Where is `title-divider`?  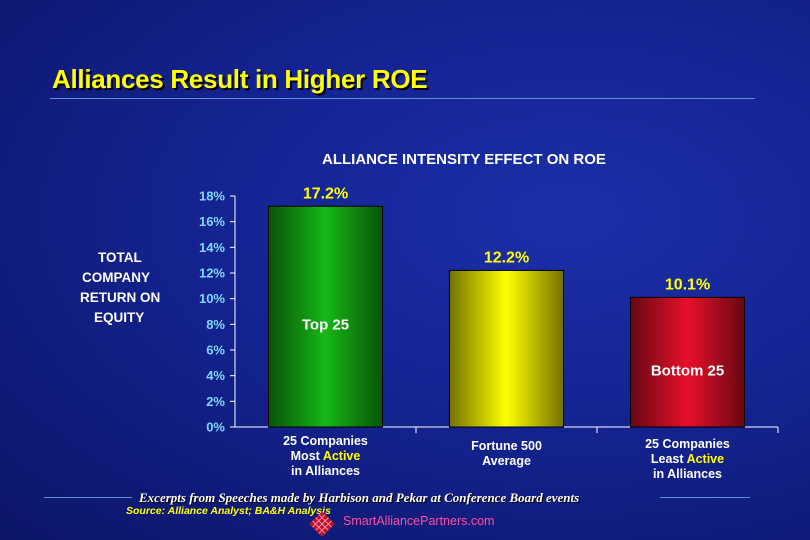
title-divider is located at coordinates (402, 98).